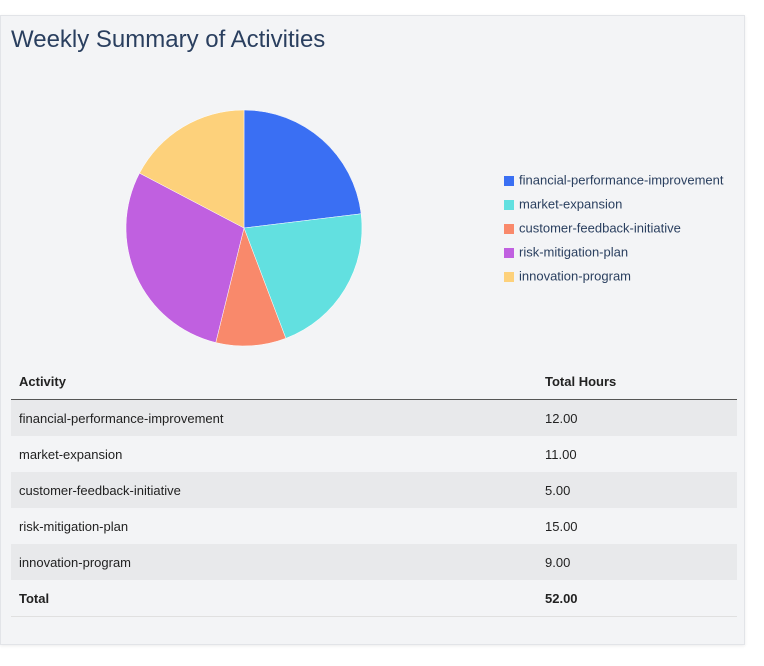 The image size is (764, 666). I want to click on legend-label: risk-mitigation-plan, so click(573, 251).